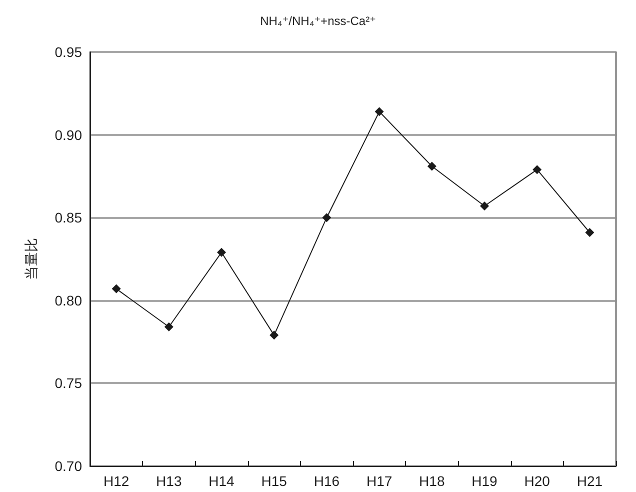  I want to click on x-tick-label: H14, so click(221, 481).